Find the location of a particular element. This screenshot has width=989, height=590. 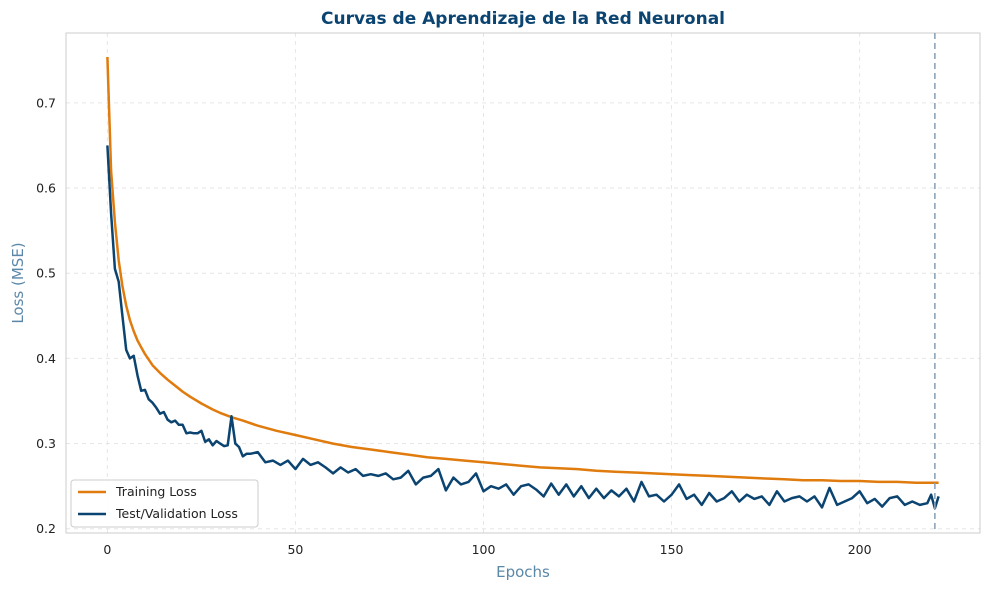

y-tick-label: 0.4 is located at coordinates (46, 358).